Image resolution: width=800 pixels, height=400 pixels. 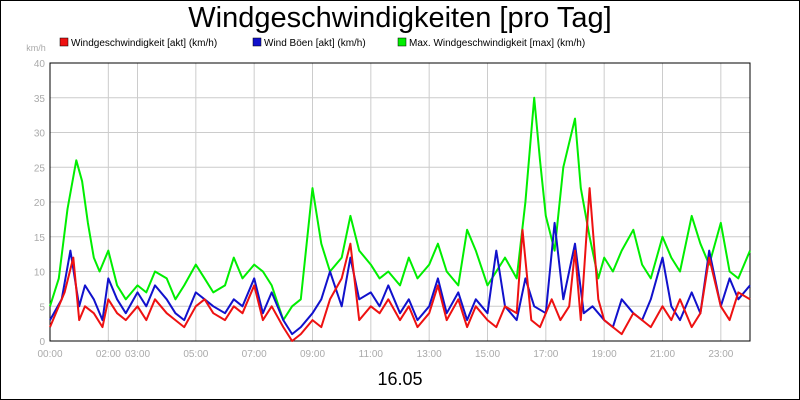 What do you see at coordinates (40, 273) in the screenshot?
I see `y-tick-label: 10` at bounding box center [40, 273].